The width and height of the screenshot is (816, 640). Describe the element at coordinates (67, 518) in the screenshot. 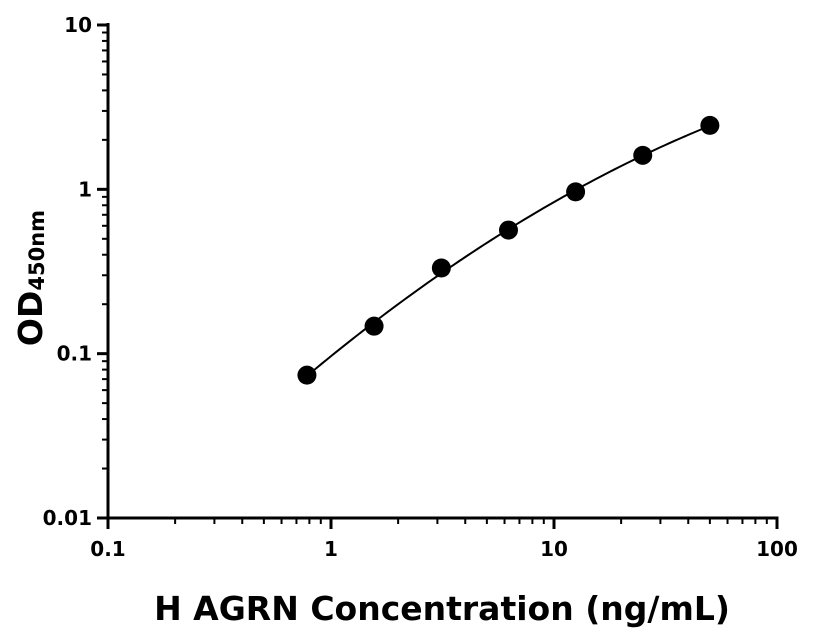

I see `y-tick-label: 0.01` at that location.